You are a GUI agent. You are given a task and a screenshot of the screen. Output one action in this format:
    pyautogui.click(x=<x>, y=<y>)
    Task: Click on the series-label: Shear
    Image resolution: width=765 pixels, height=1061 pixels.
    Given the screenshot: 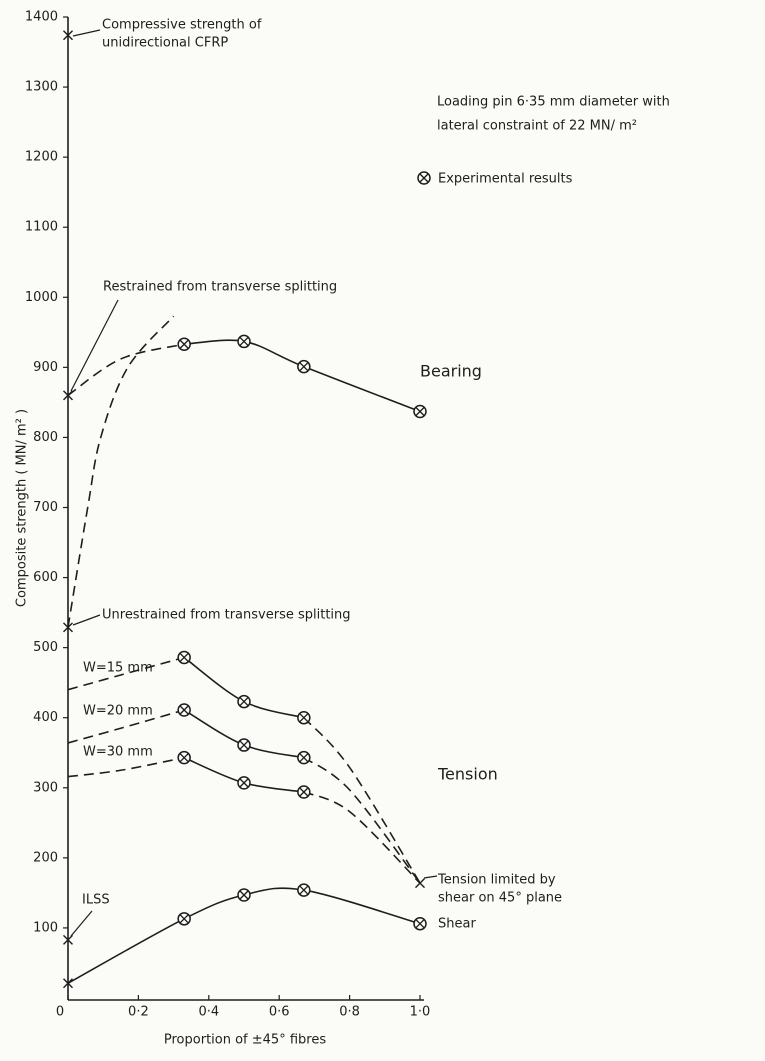 What is the action you would take?
    pyautogui.click(x=457, y=924)
    